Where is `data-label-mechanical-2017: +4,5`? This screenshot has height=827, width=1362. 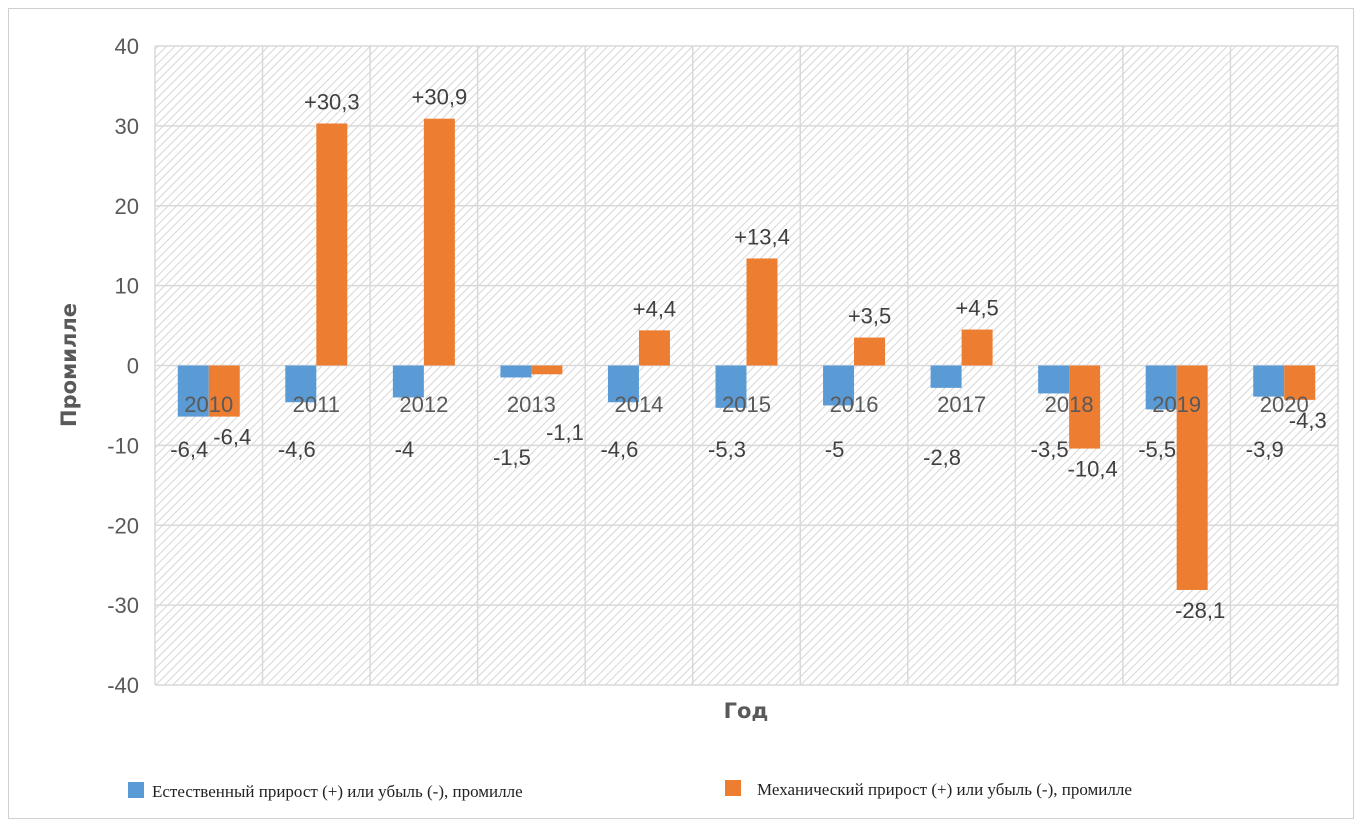
data-label-mechanical-2017: +4,5 is located at coordinates (976, 308).